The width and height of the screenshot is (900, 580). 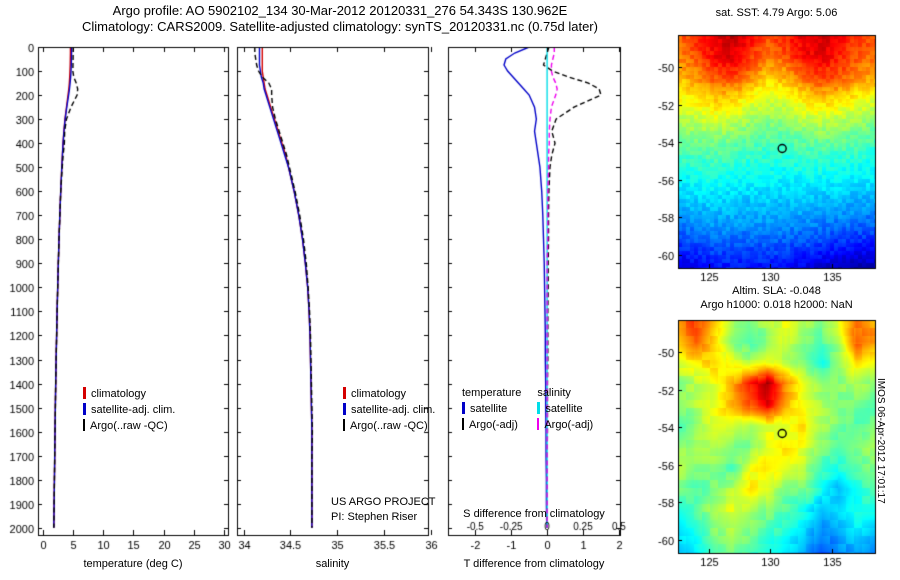 I want to click on sla-map-title-line-1: Altim. SLA: -0.048, so click(x=776, y=291).